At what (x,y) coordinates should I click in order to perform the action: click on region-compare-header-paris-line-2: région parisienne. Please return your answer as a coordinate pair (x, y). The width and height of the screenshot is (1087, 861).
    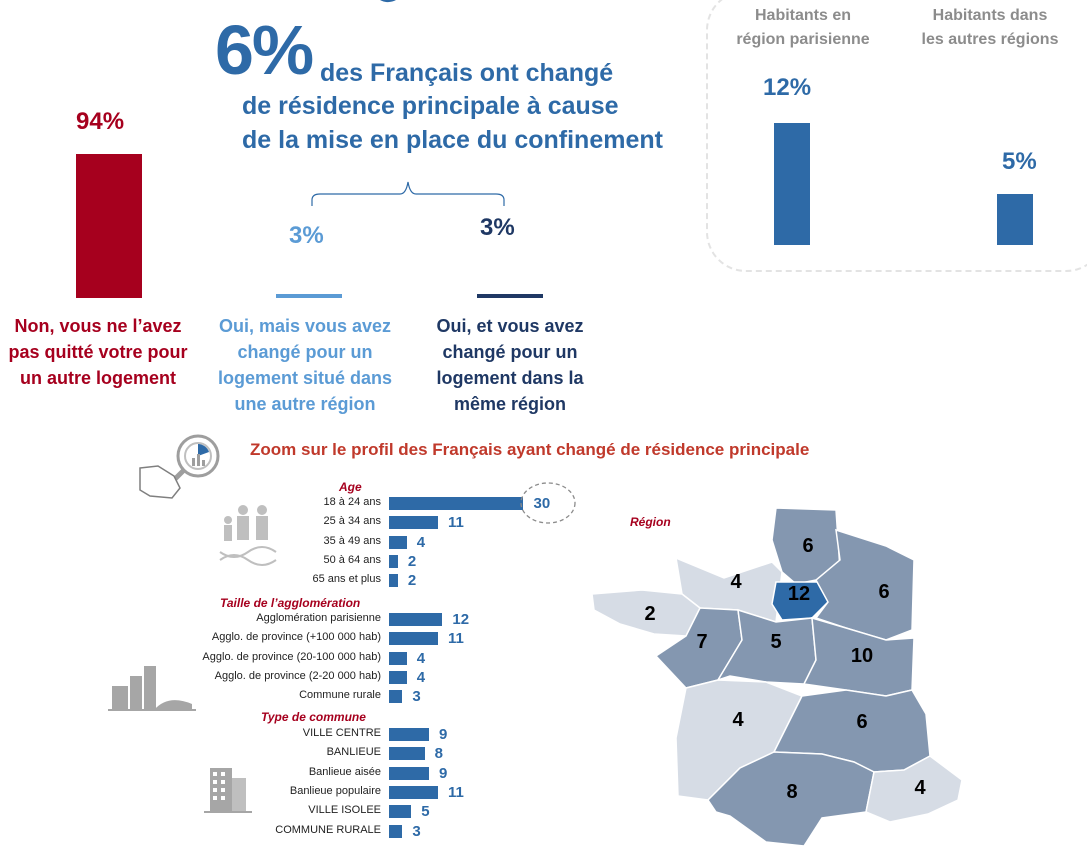
    Looking at the image, I should click on (803, 39).